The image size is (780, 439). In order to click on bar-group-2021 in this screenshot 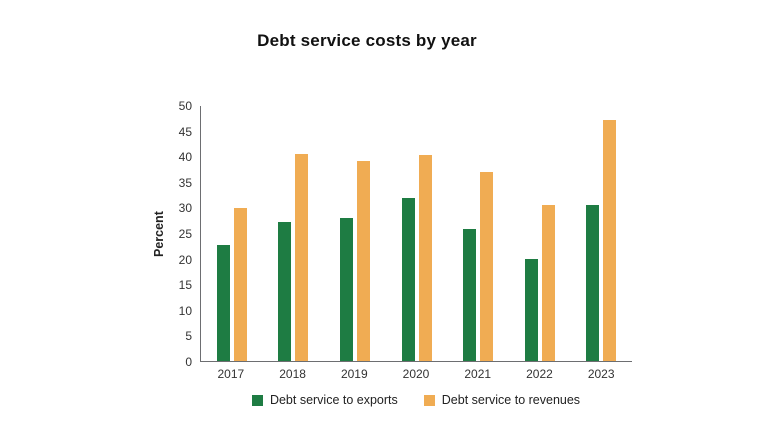, I will do `click(478, 233)`.